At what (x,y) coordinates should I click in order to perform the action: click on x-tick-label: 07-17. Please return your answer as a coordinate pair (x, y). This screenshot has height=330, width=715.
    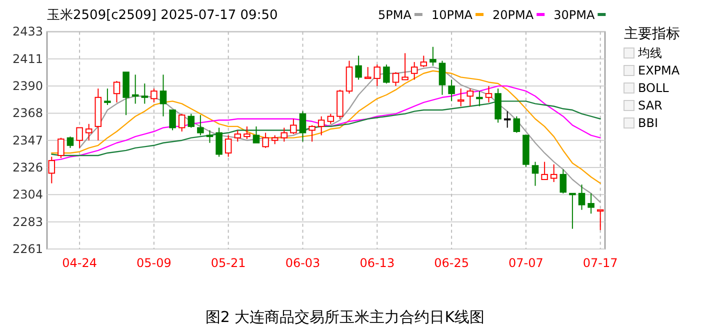
    Looking at the image, I should click on (600, 263).